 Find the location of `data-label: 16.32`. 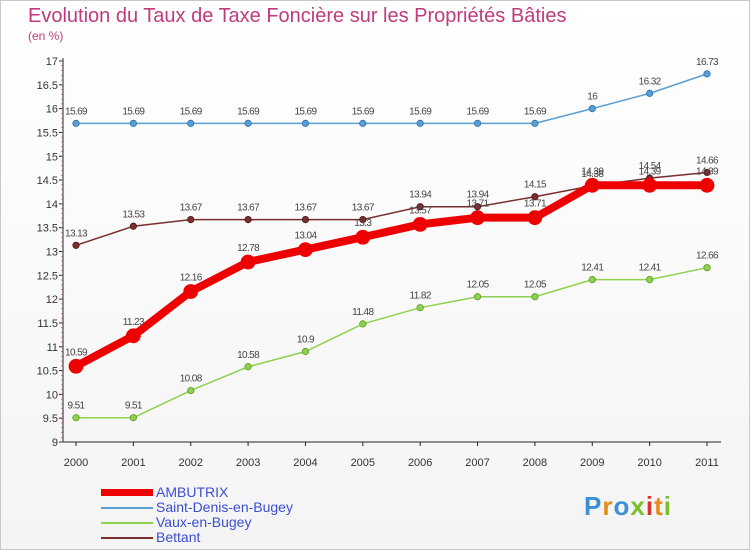

data-label: 16.32 is located at coordinates (650, 81).